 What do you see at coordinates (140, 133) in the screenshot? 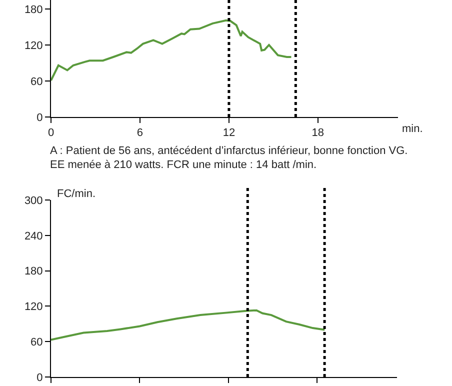
I see `x-tick-label: 6` at bounding box center [140, 133].